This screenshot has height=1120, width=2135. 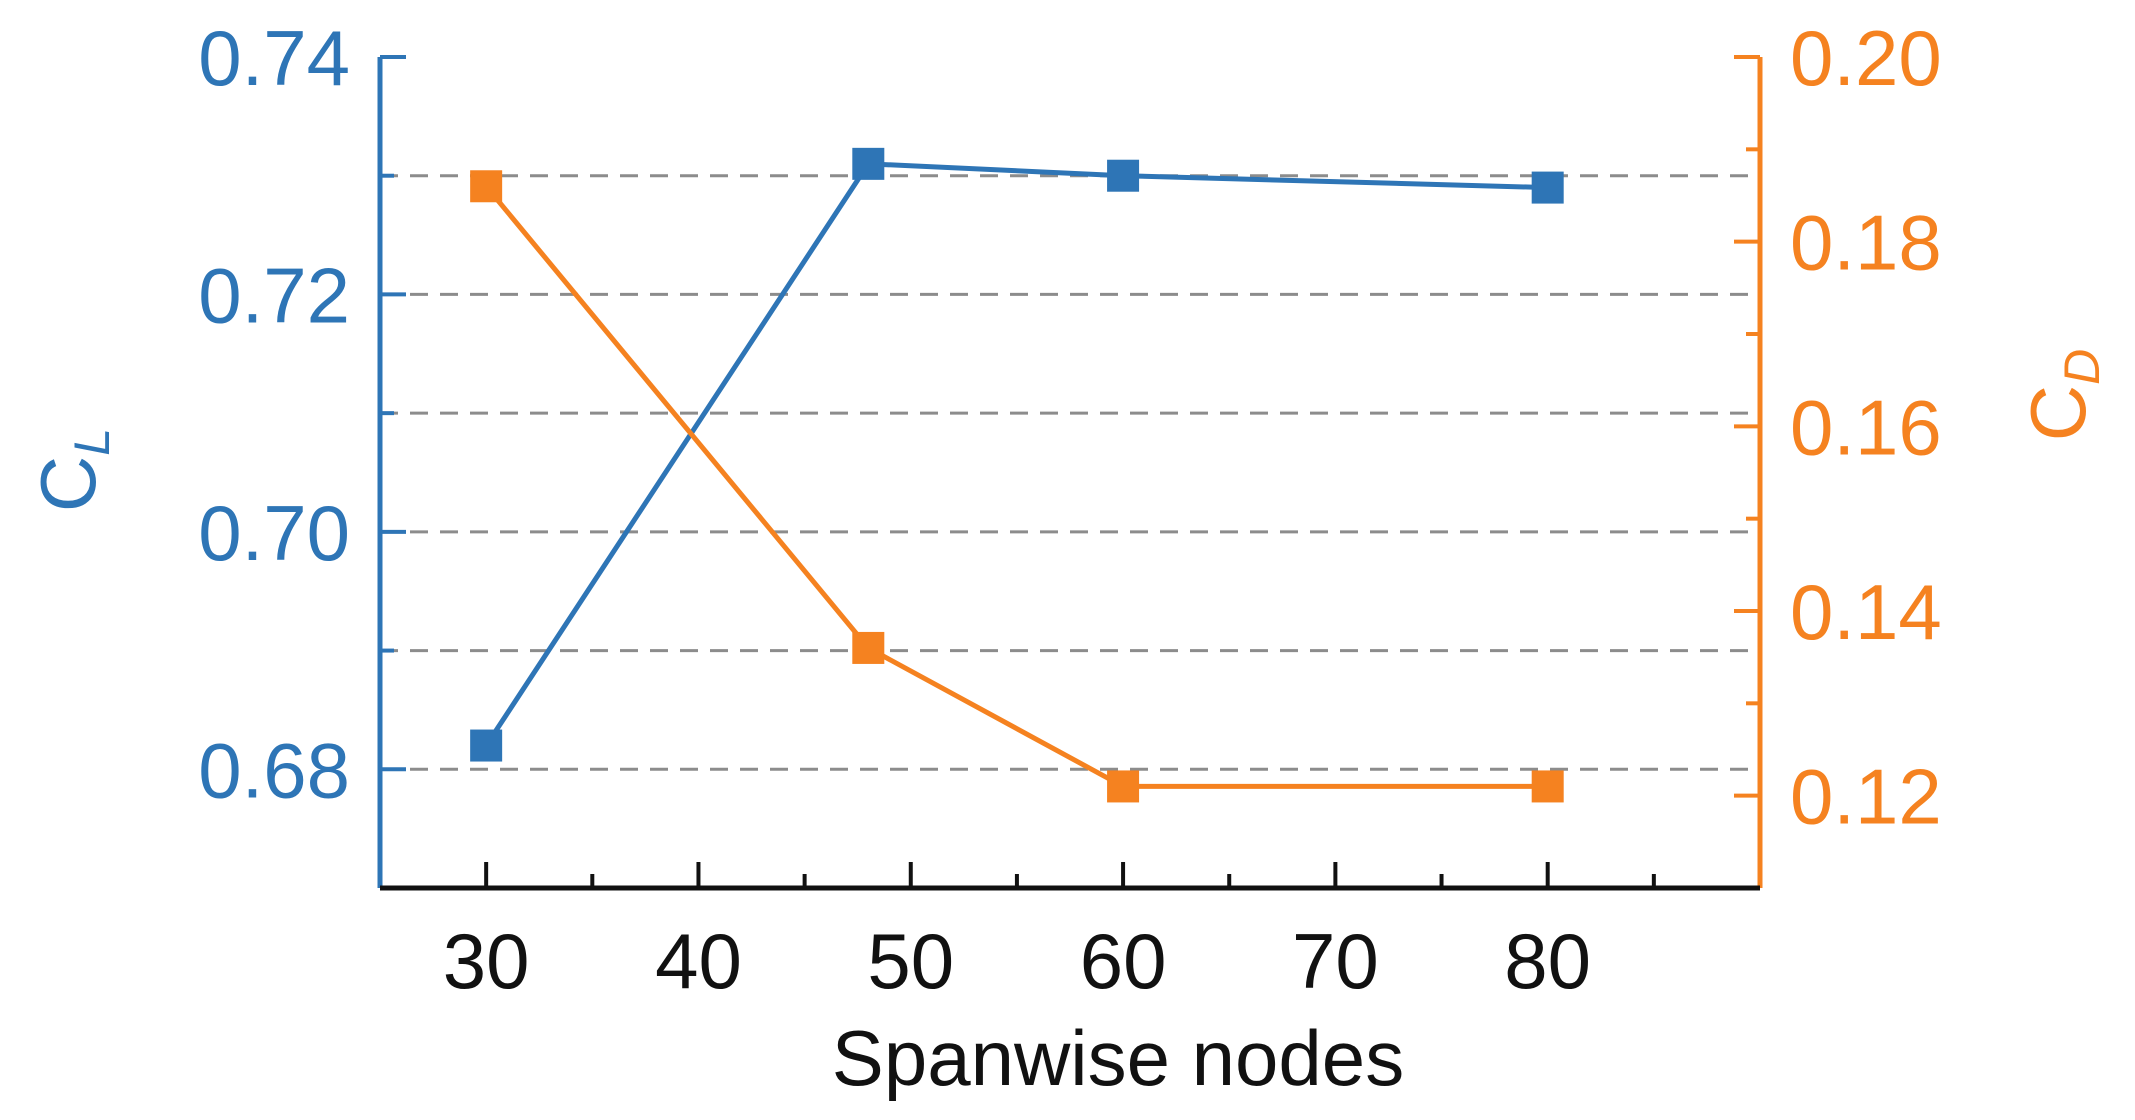 What do you see at coordinates (274, 533) in the screenshot?
I see `left-y-tick-label: 0.70` at bounding box center [274, 533].